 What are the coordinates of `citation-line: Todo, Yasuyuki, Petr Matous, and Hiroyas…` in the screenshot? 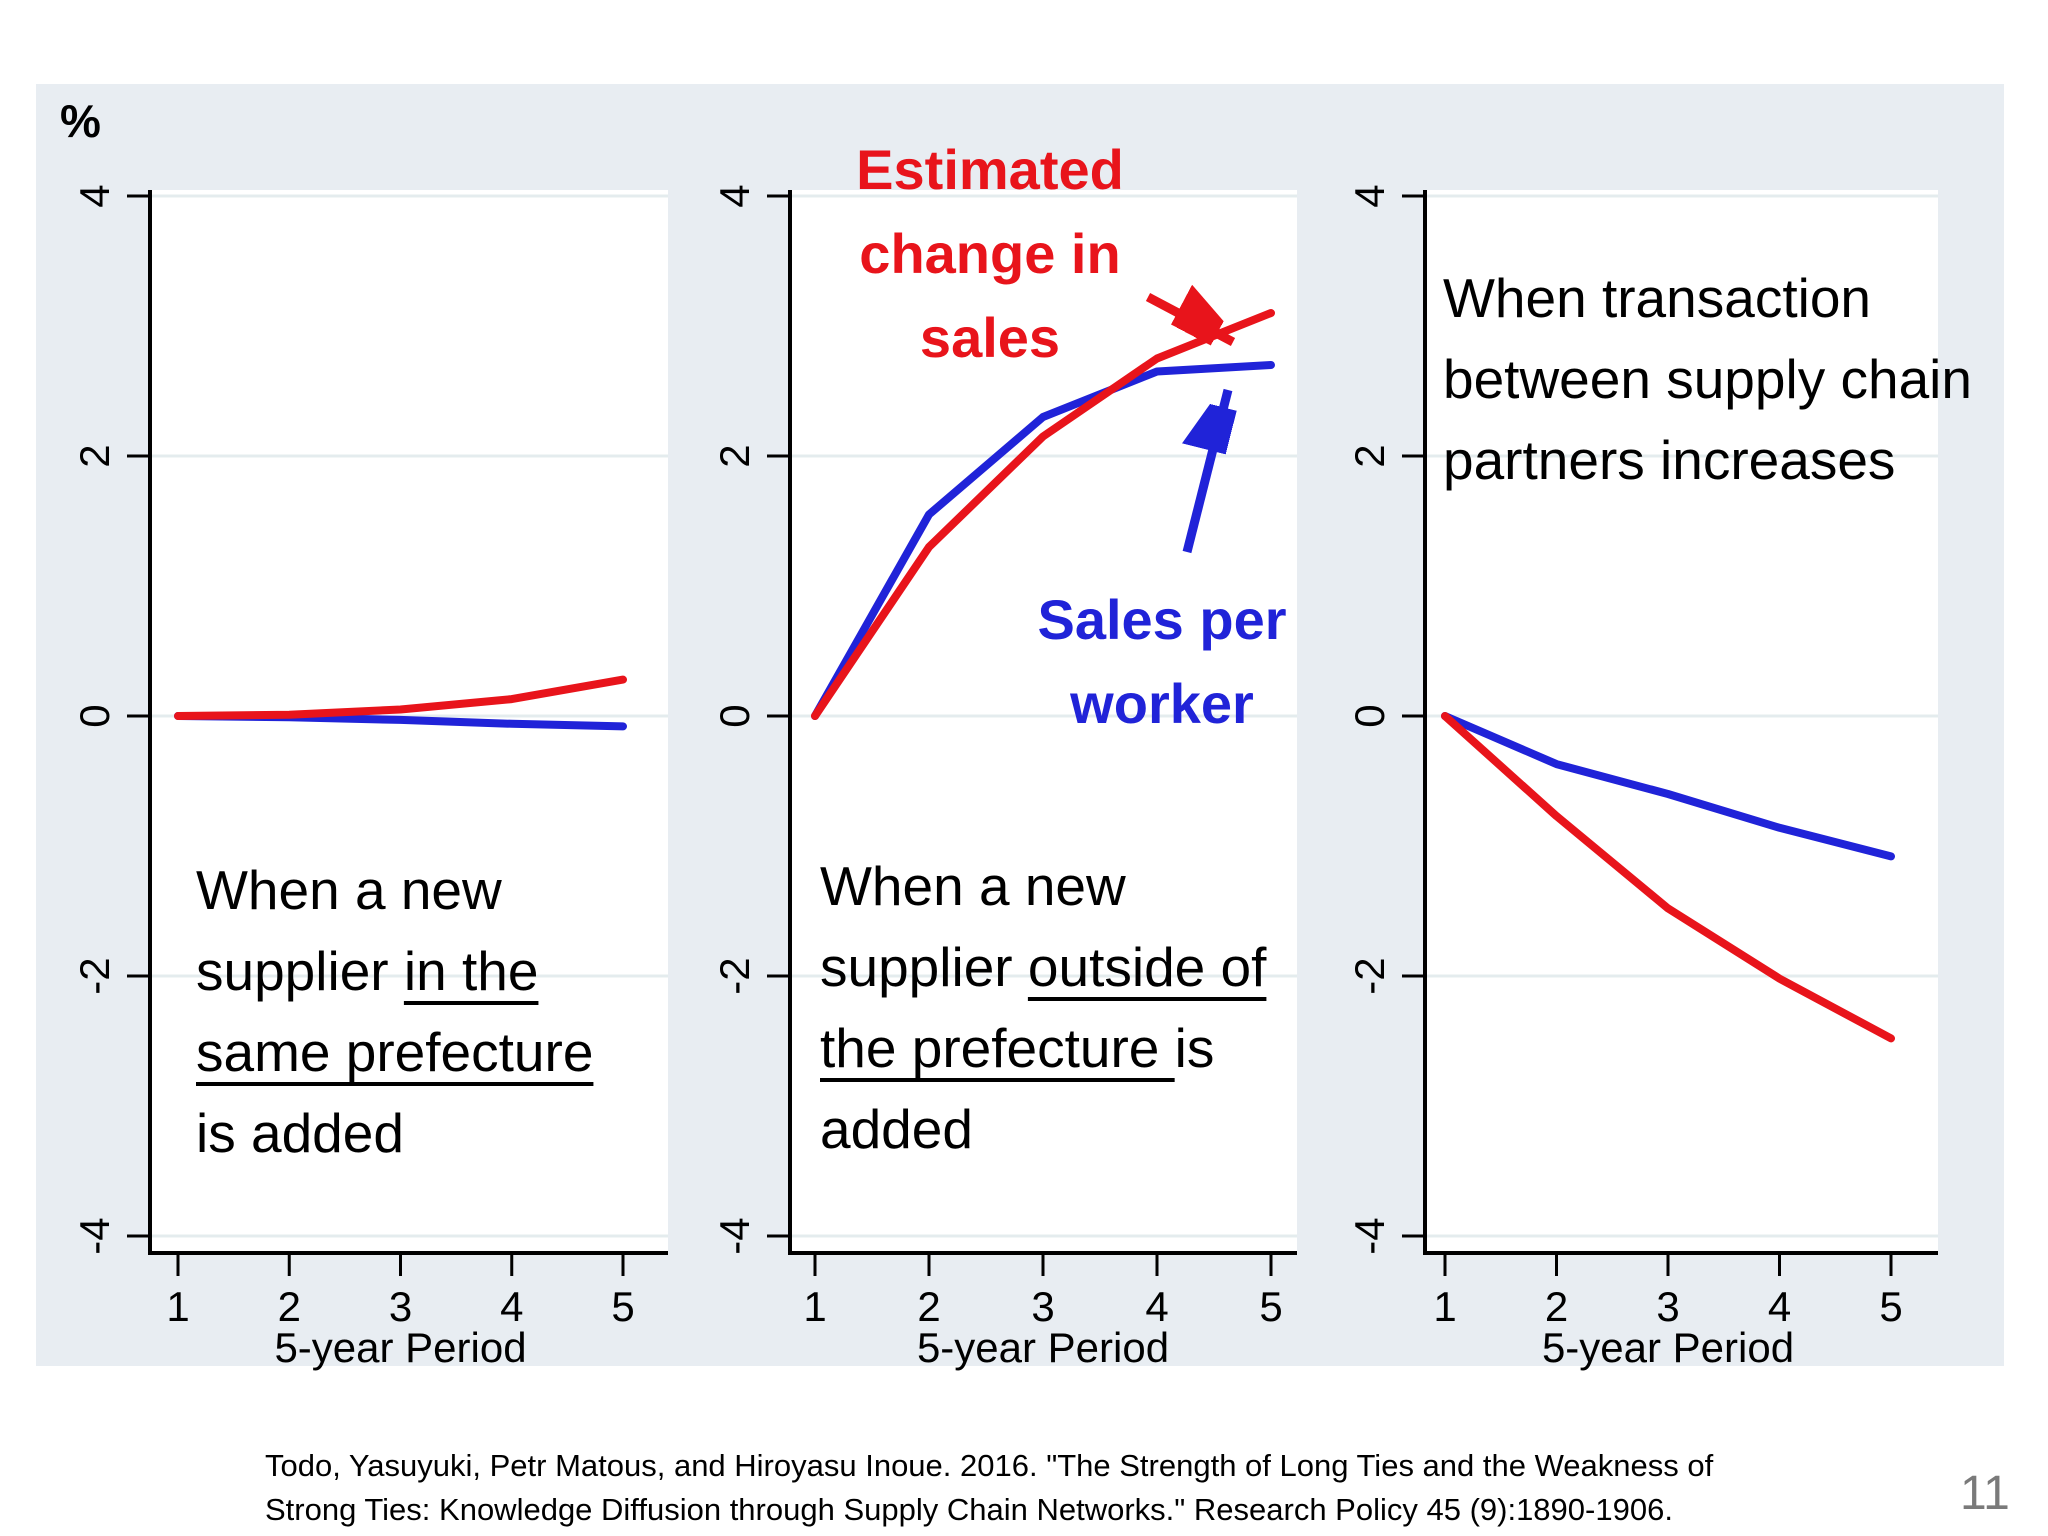 It's located at (989, 1465).